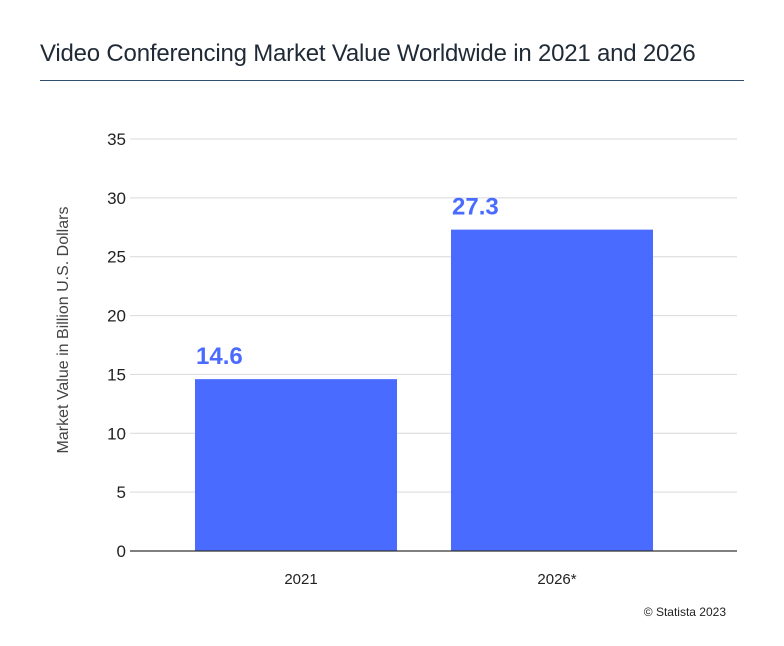 The width and height of the screenshot is (784, 646). What do you see at coordinates (116, 316) in the screenshot?
I see `y-tick-label: 20` at bounding box center [116, 316].